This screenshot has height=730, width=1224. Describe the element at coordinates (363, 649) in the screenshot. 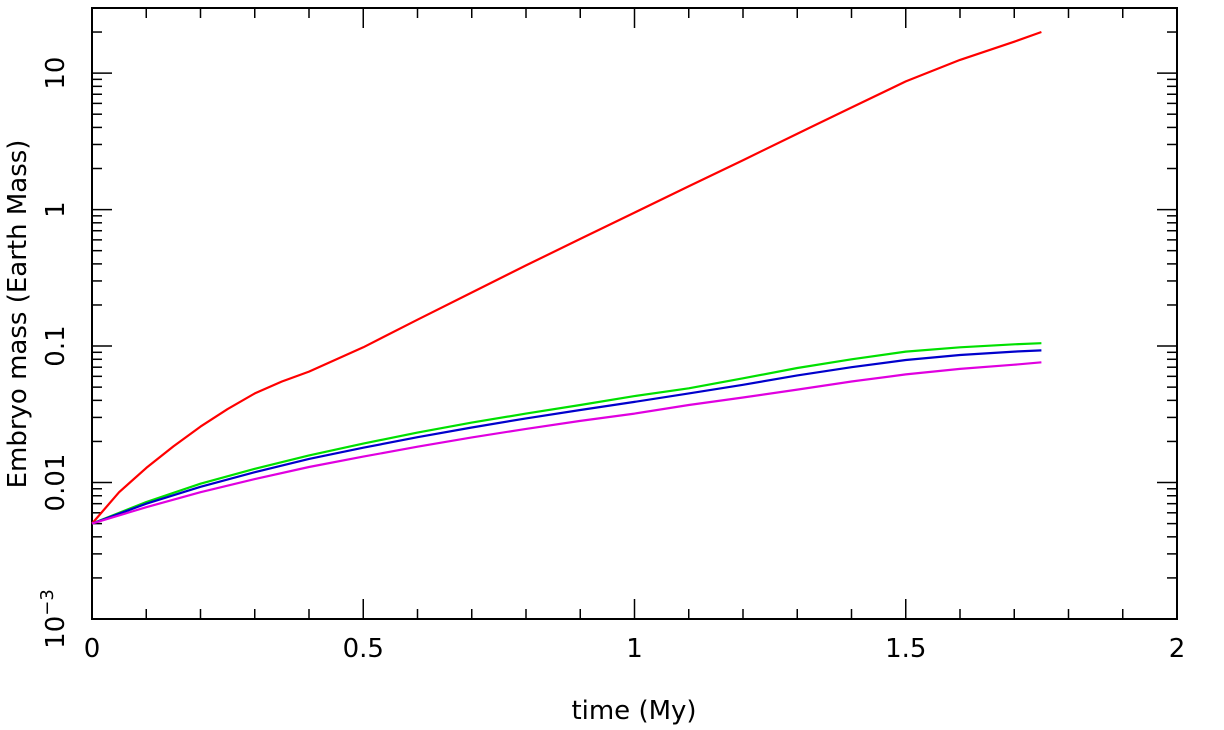

I see `x-tick-label: 0.5` at that location.